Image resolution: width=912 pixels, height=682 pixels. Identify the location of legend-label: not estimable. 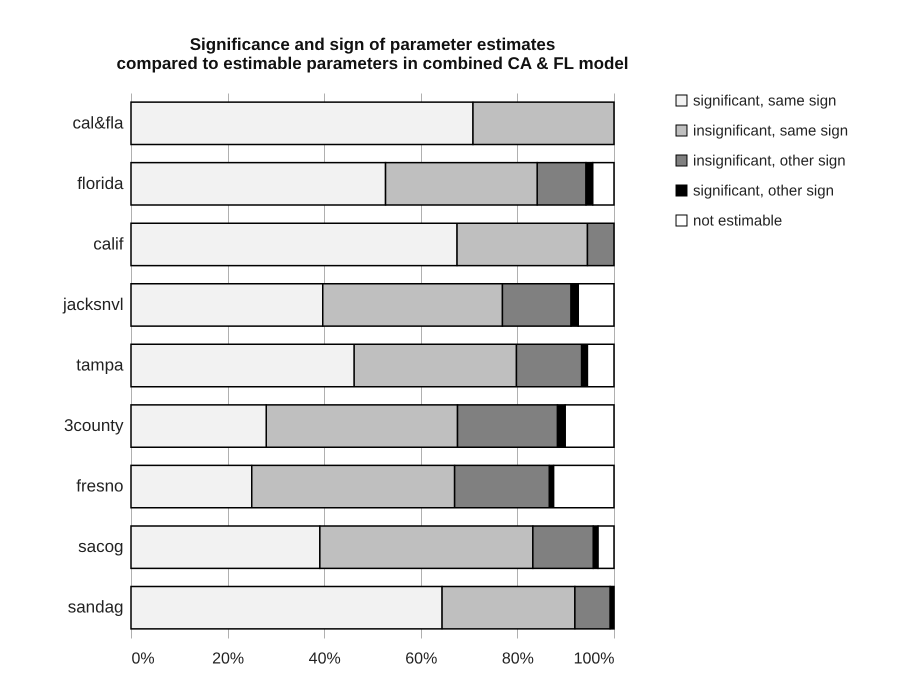
(737, 221).